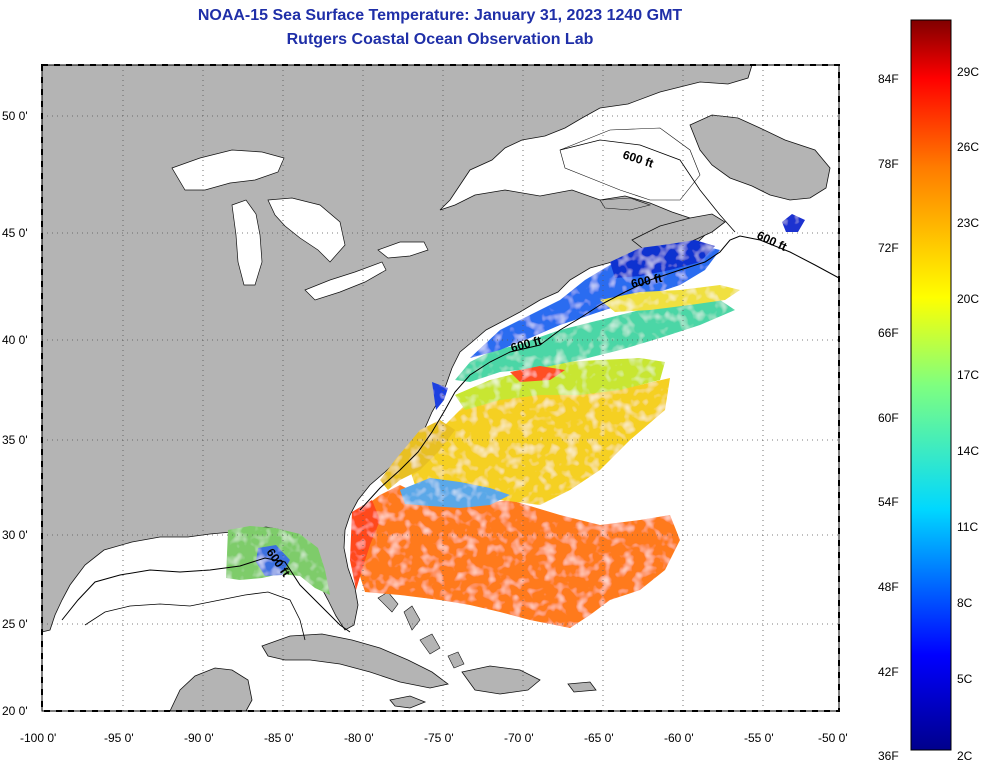 The width and height of the screenshot is (984, 770). Describe the element at coordinates (15, 535) in the screenshot. I see `lat-label: 30 0'` at that location.